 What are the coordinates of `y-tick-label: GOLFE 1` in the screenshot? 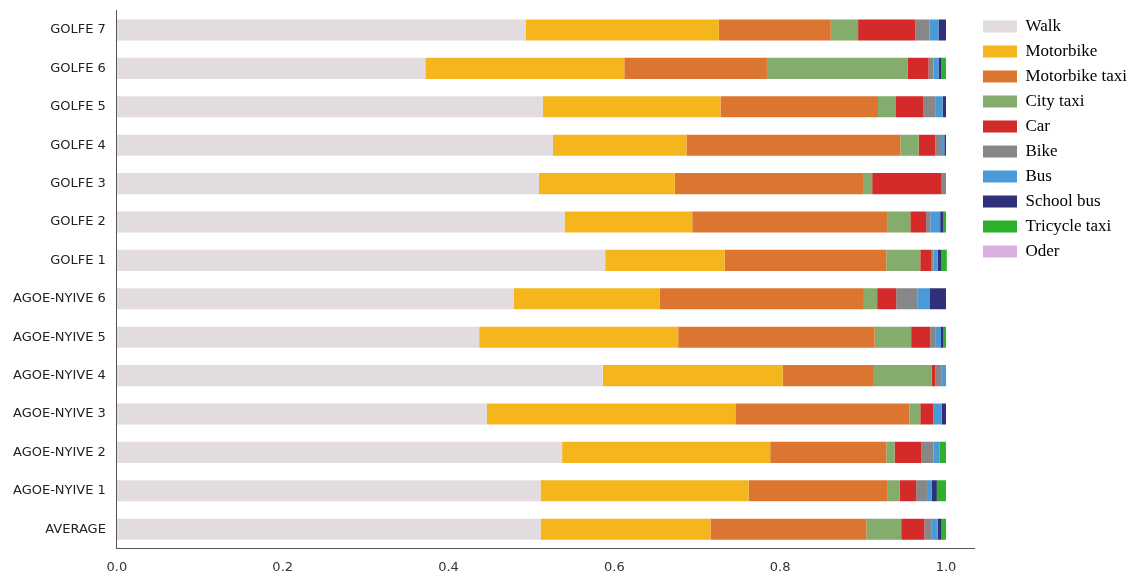 It's located at (78, 259).